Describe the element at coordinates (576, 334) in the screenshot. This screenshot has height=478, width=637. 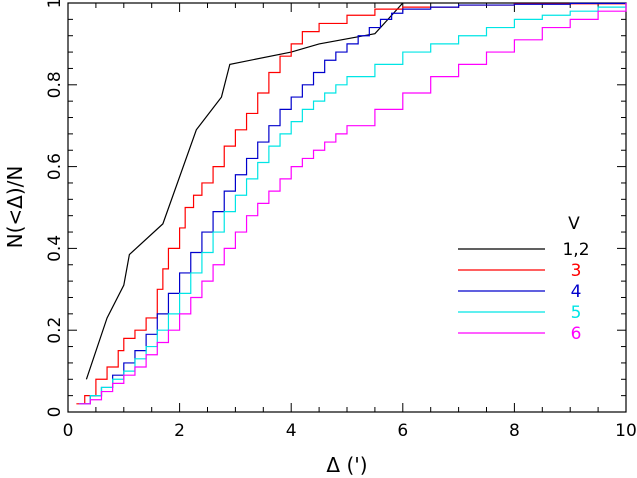
I see `legend-label-5: 6` at that location.